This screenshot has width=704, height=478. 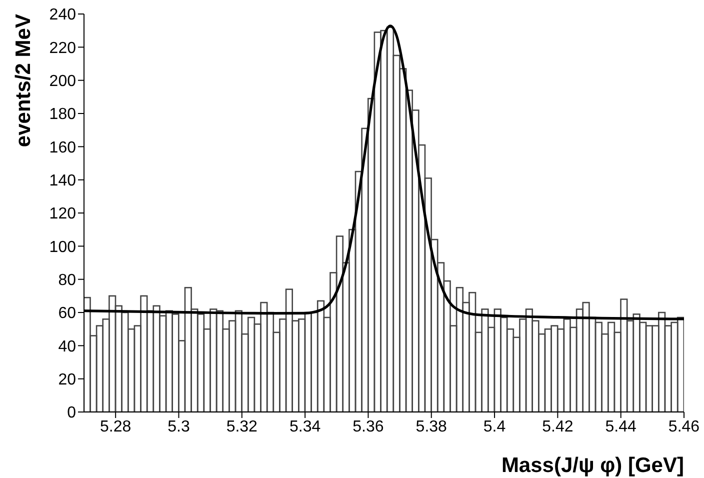 I want to click on x-tick-label: 5.36, so click(x=368, y=427).